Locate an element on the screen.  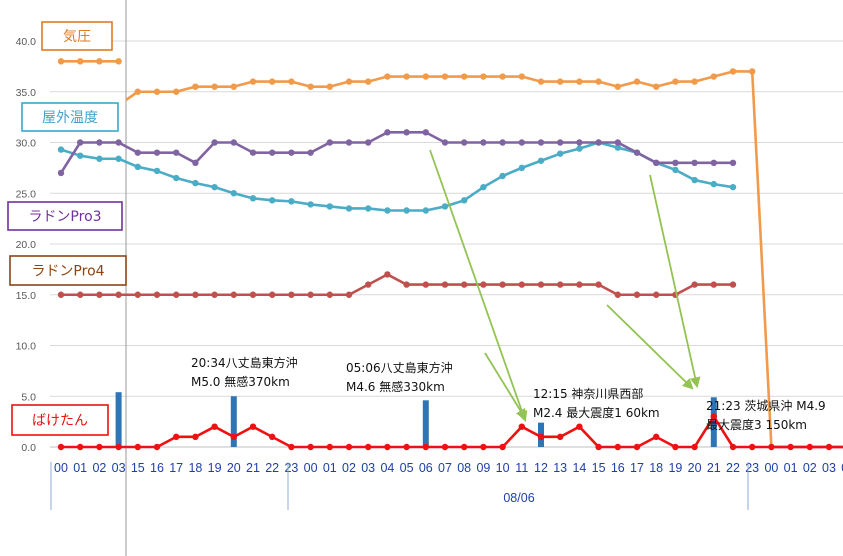
x-tick-label: 21 is located at coordinates (714, 468).